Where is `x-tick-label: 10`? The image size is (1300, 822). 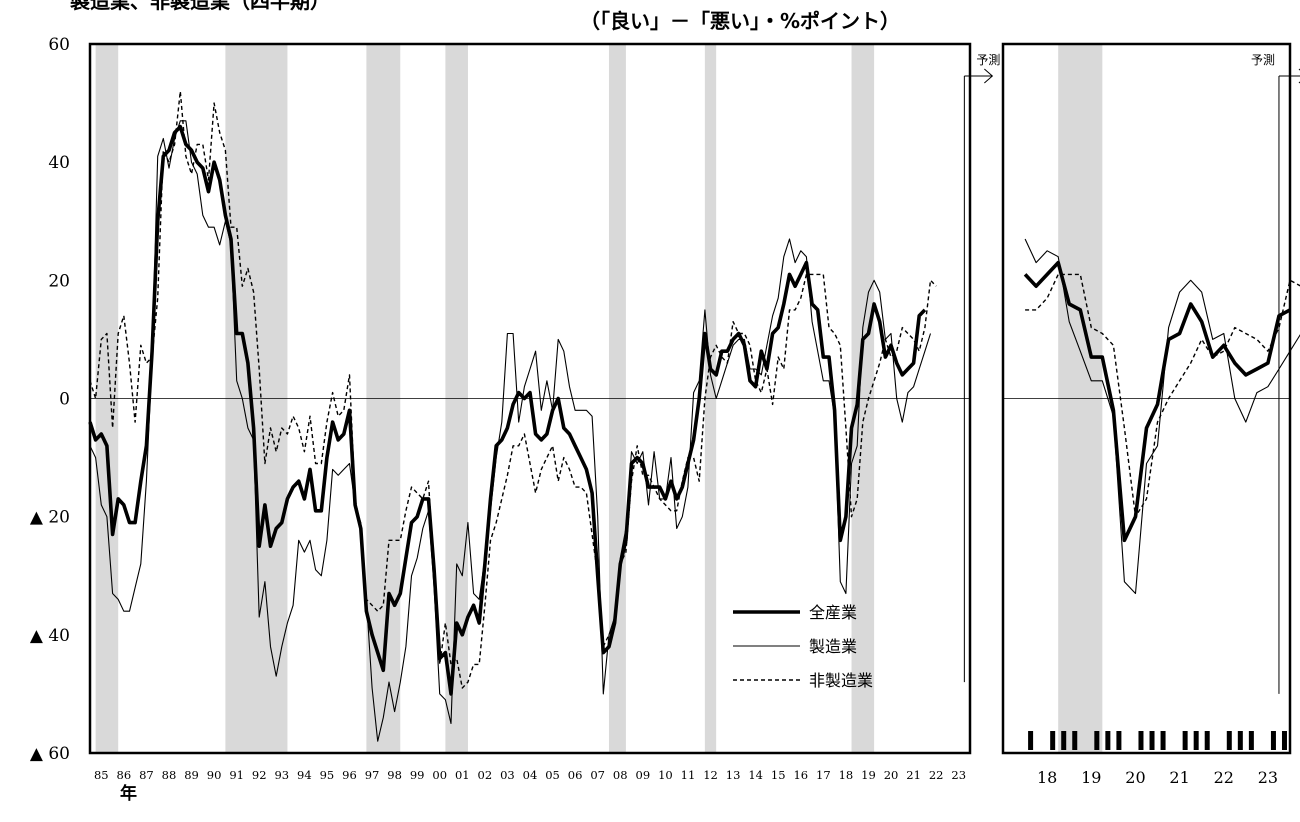 x-tick-label: 10 is located at coordinates (665, 775).